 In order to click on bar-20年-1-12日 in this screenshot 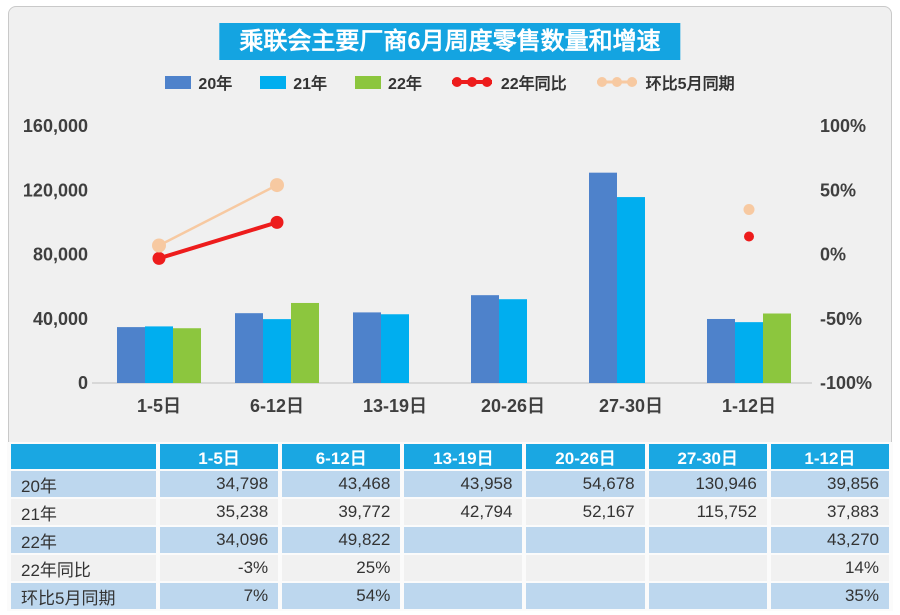, I will do `click(721, 350)`.